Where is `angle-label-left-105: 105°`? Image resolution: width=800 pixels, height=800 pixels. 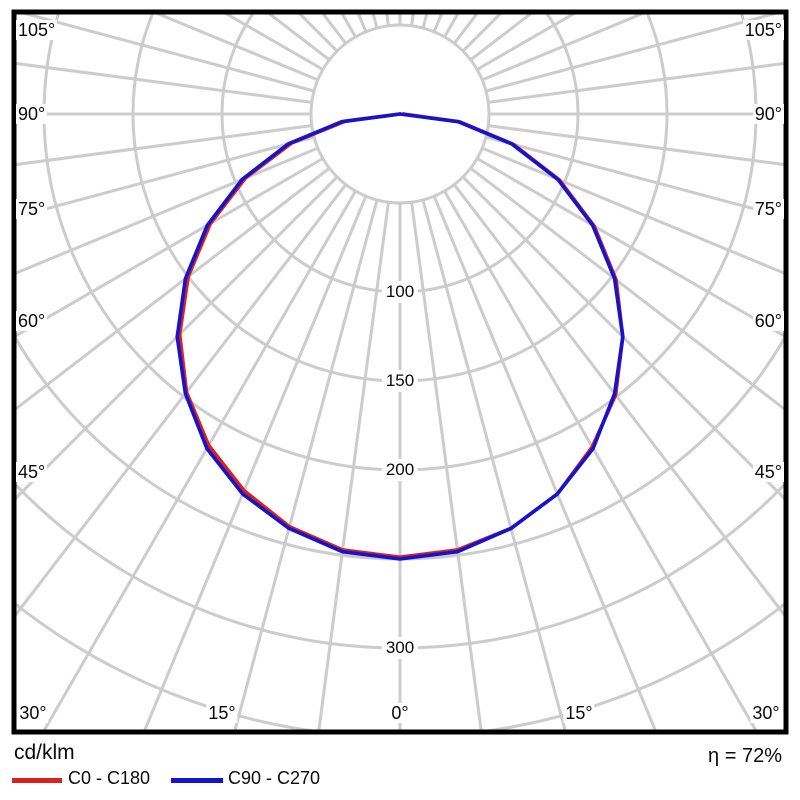
angle-label-left-105: 105° is located at coordinates (37, 30).